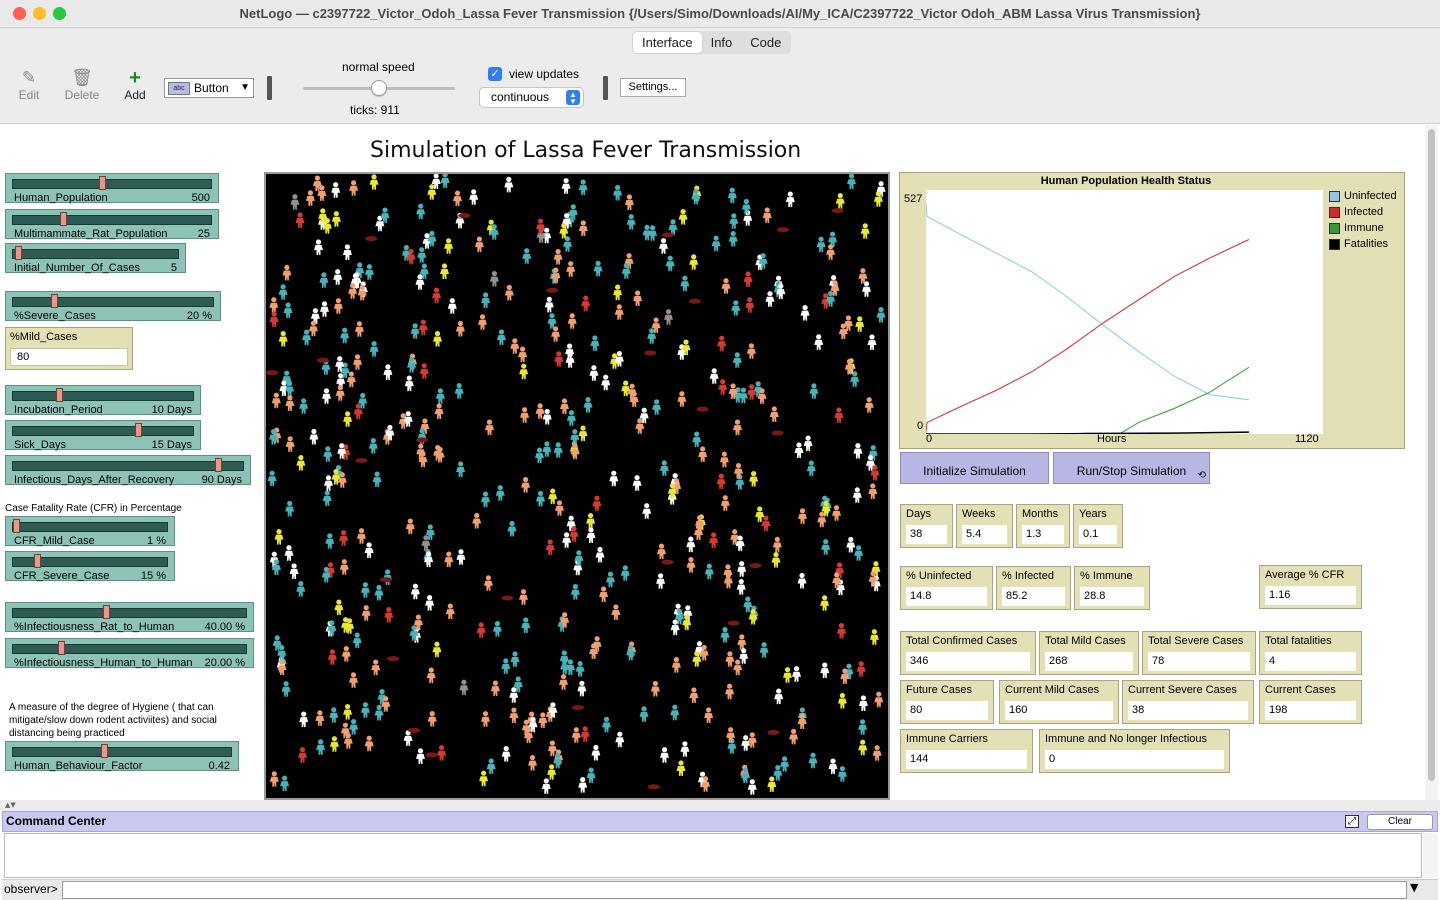 The image size is (1440, 900). Describe the element at coordinates (1400, 822) in the screenshot. I see `clear-button: Clear` at that location.